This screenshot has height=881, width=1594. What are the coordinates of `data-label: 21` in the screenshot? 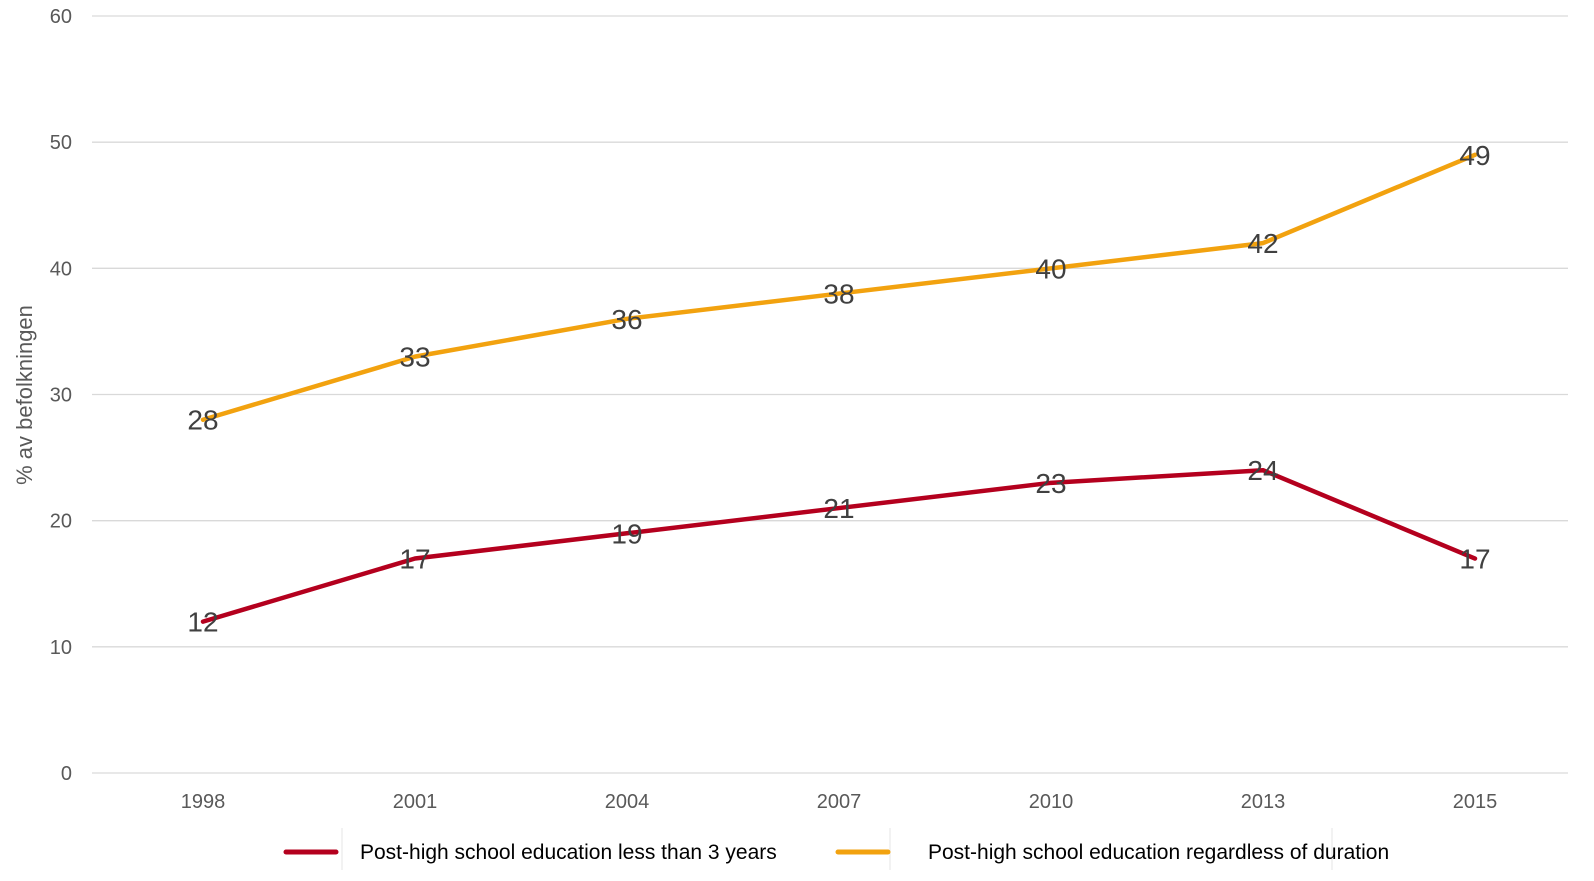 It's located at (838, 508).